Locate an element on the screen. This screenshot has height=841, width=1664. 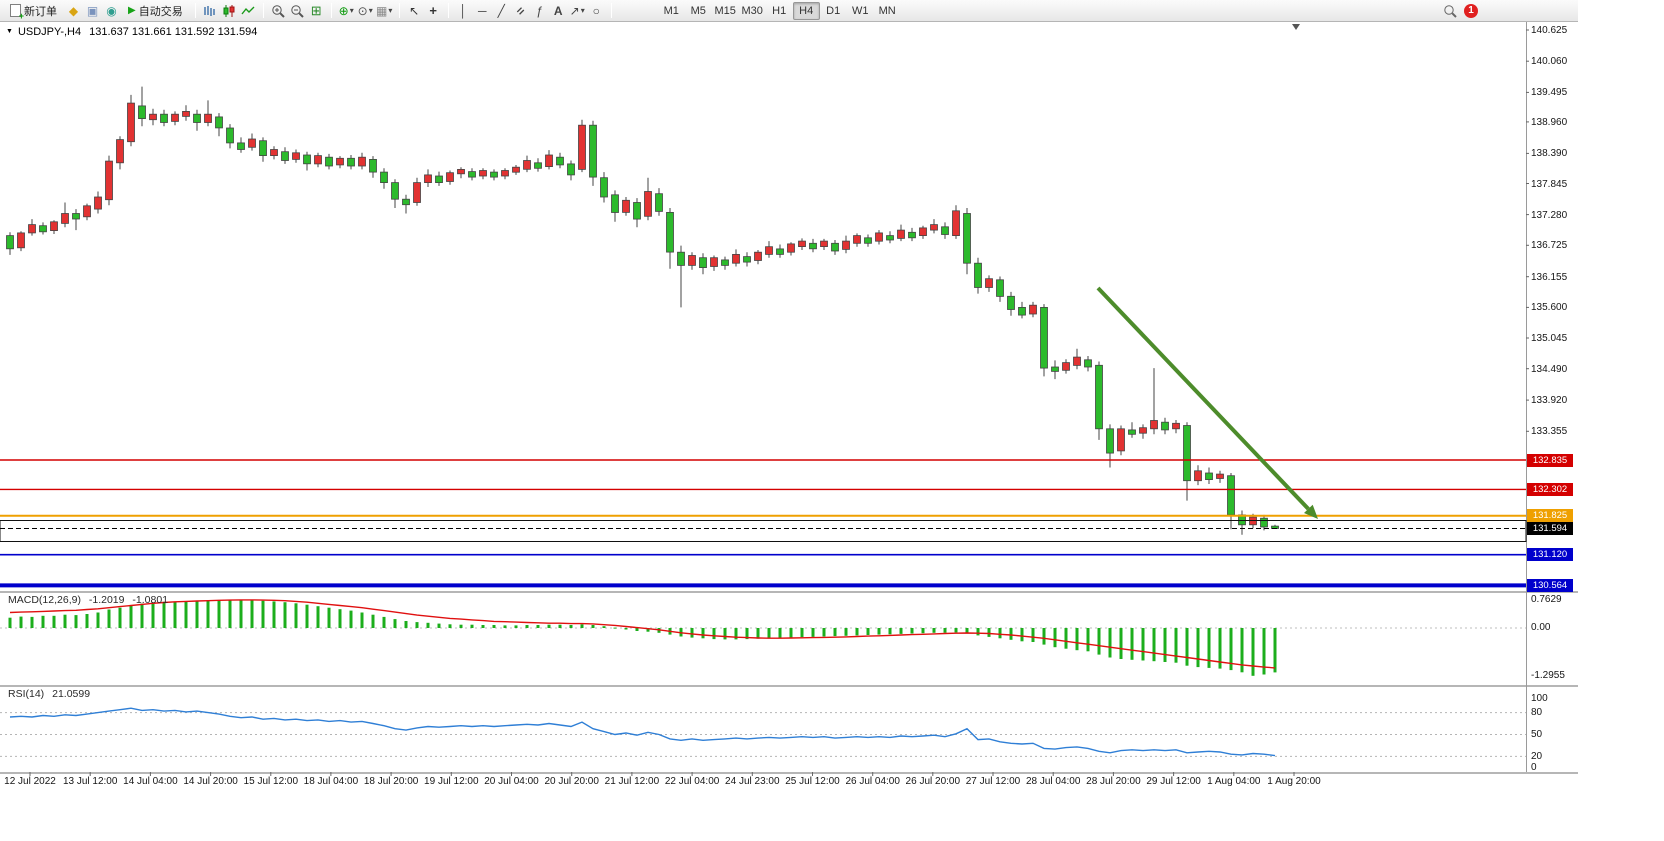
ohlc-values: 131.637 131.661 131.592 131.594 is located at coordinates (173, 32).